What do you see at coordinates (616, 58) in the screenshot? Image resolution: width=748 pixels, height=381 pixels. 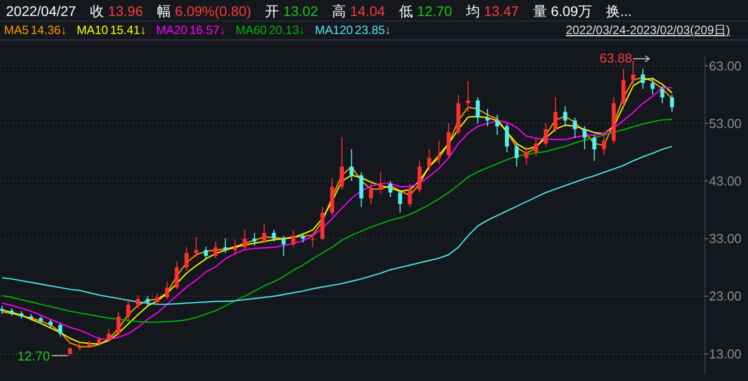 I see `annotation: 63.88` at bounding box center [616, 58].